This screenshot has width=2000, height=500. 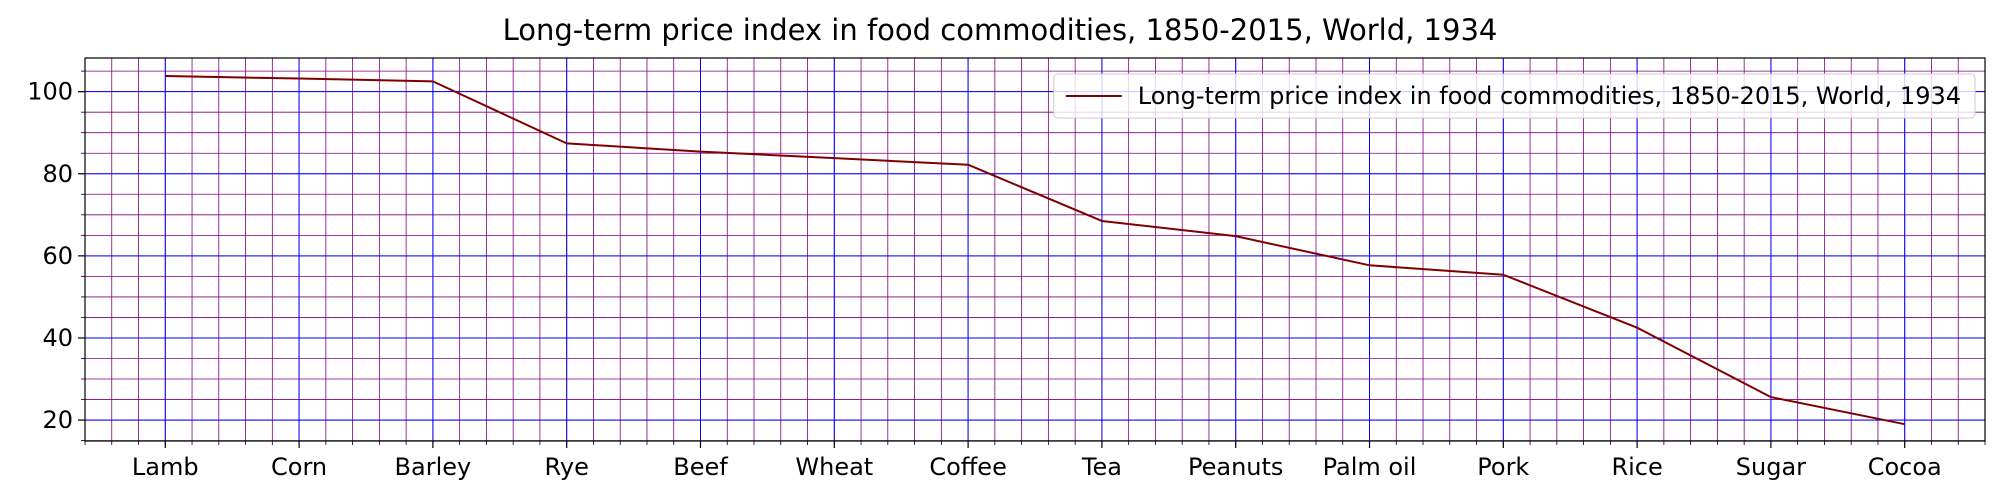 I want to click on x-tick-label: Tea, so click(x=1101, y=467).